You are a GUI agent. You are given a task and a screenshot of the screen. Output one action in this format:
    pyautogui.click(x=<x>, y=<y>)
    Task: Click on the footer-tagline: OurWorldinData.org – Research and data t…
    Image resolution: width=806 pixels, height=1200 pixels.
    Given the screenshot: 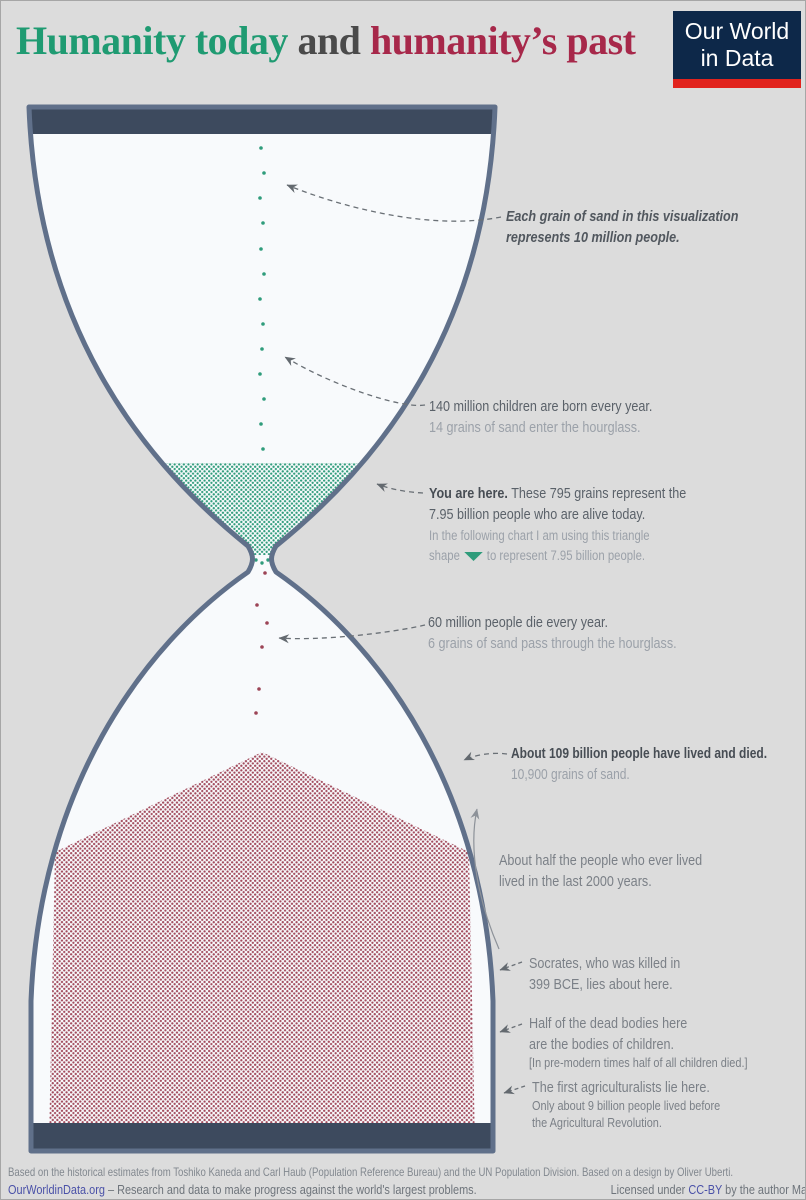 What is the action you would take?
    pyautogui.click(x=242, y=1189)
    